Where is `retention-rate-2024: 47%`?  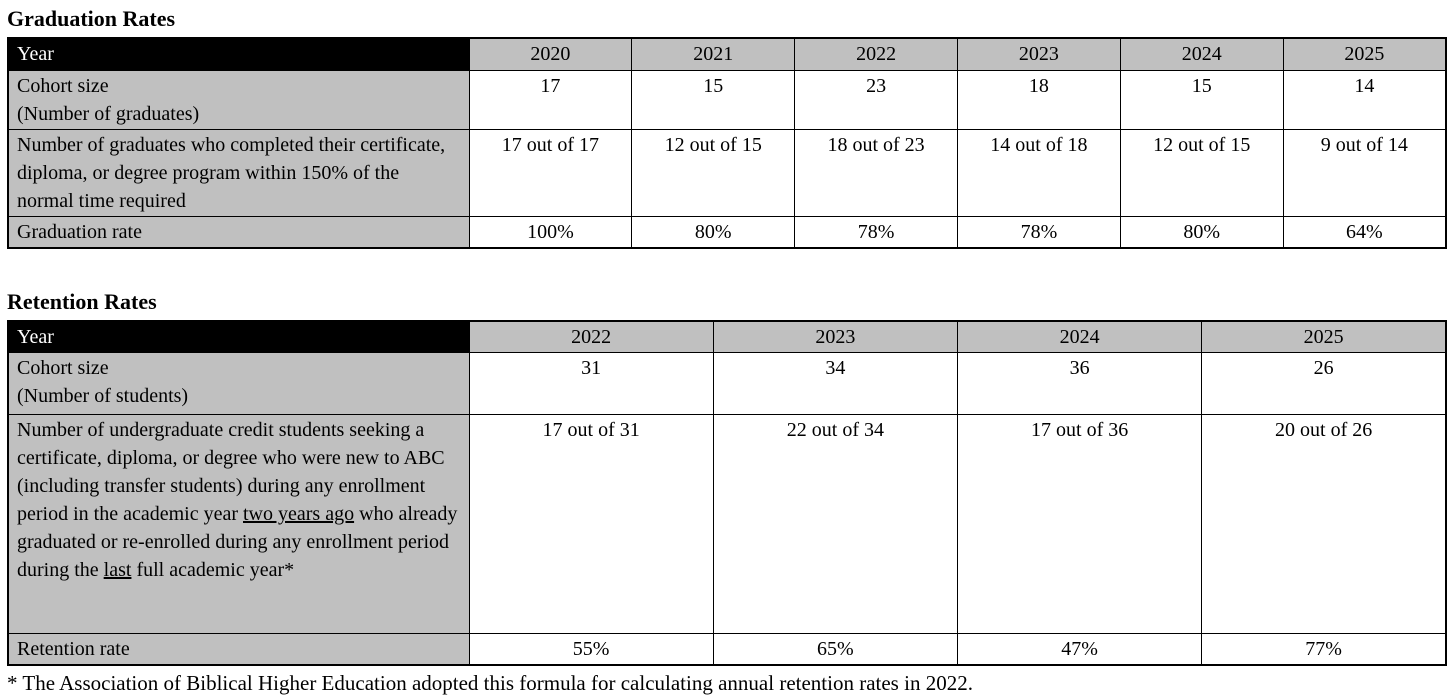
retention-rate-2024: 47% is located at coordinates (1079, 649).